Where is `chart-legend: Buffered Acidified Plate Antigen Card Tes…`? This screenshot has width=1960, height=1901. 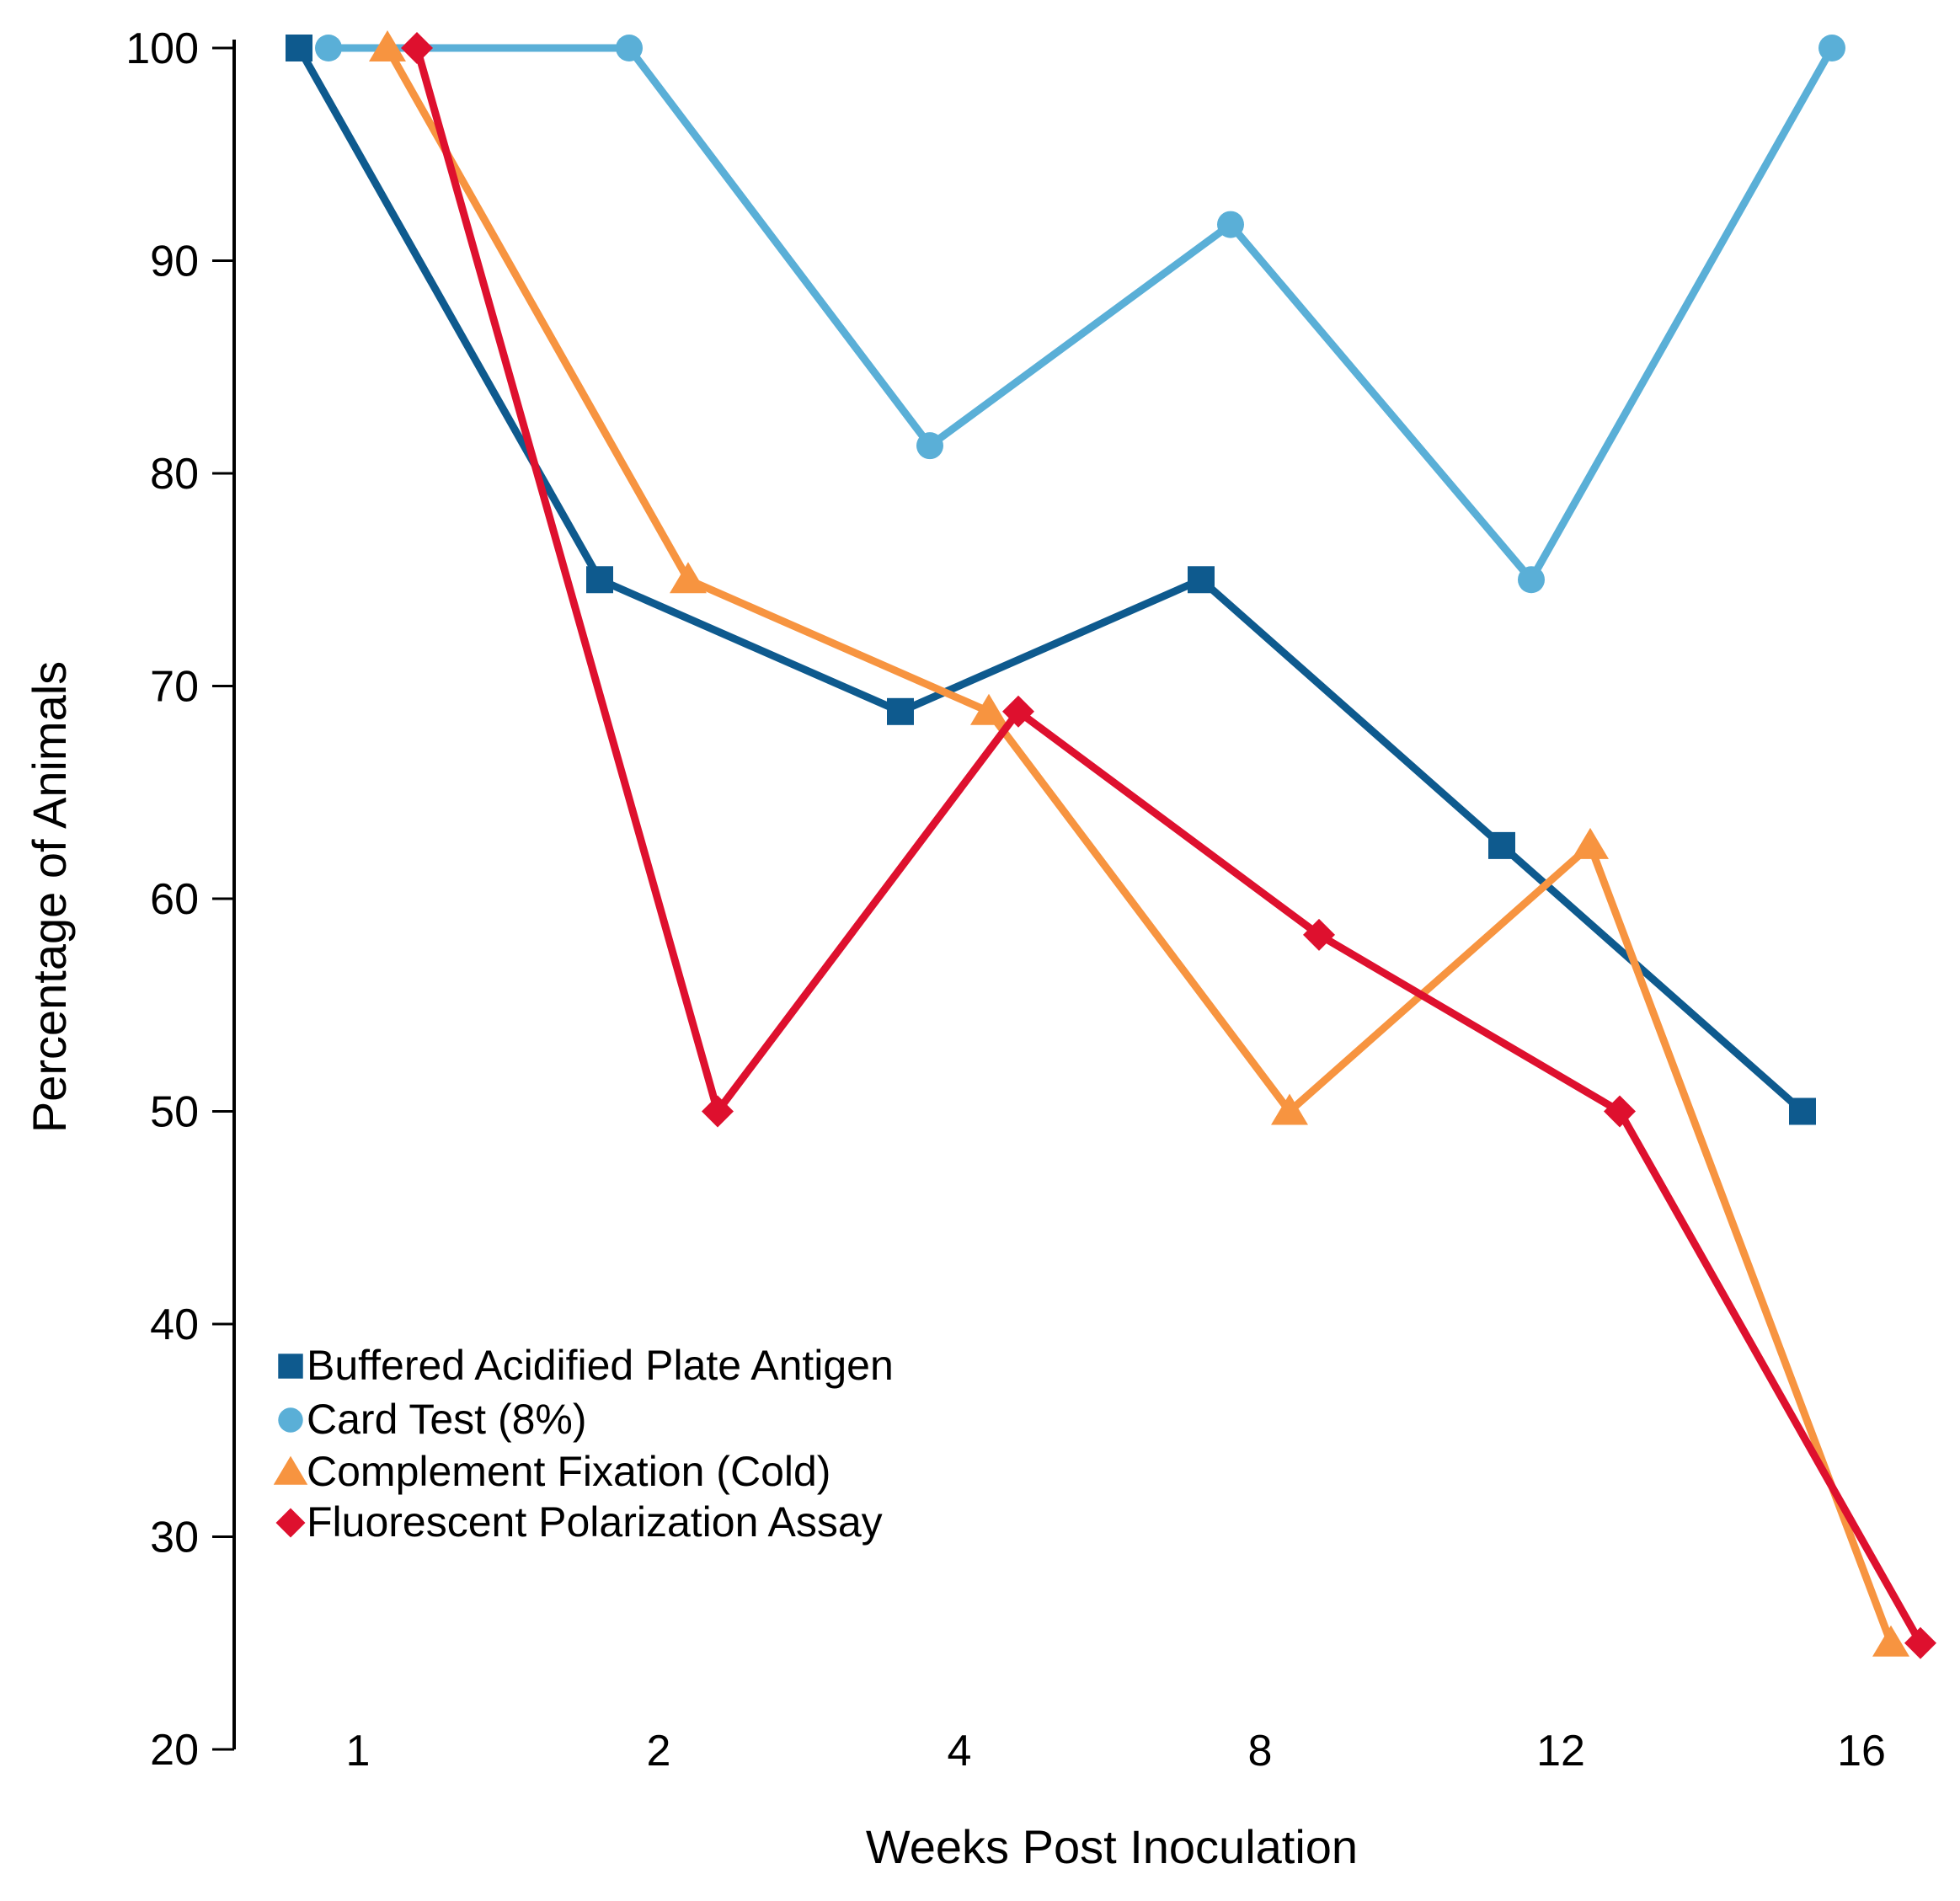 chart-legend: Buffered Acidified Plate Antigen Card Tes… is located at coordinates (583, 1444).